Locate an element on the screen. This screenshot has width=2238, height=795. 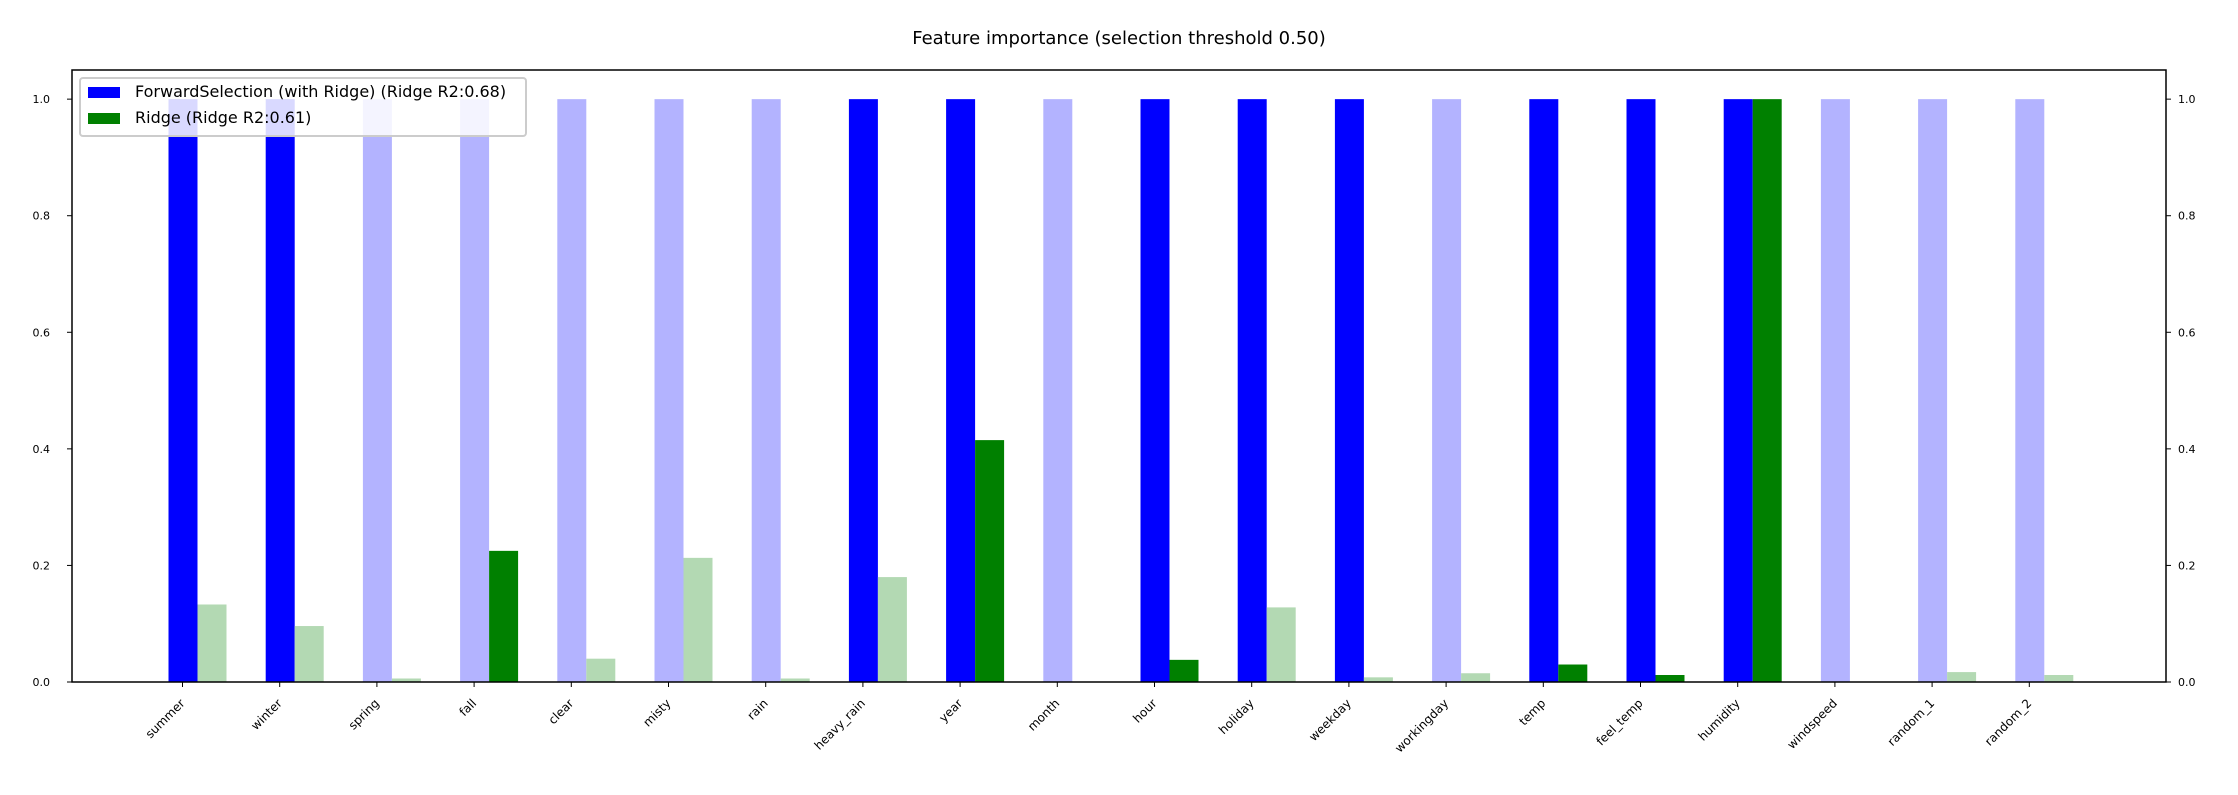
bar-forward-selection-year is located at coordinates (961, 390).